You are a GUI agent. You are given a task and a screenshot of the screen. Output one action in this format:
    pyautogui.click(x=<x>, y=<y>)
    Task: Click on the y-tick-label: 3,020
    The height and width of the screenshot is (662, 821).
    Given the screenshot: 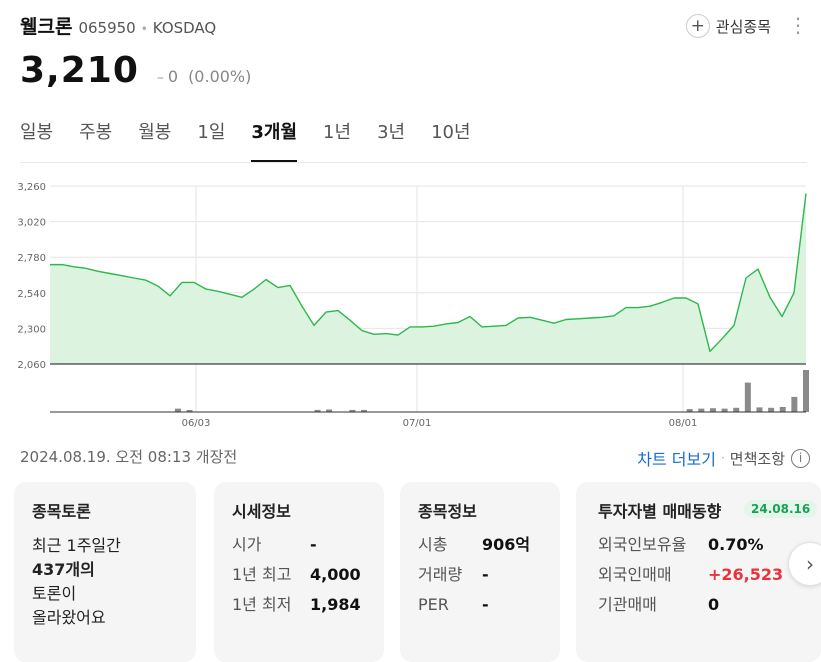 What is the action you would take?
    pyautogui.click(x=31, y=223)
    